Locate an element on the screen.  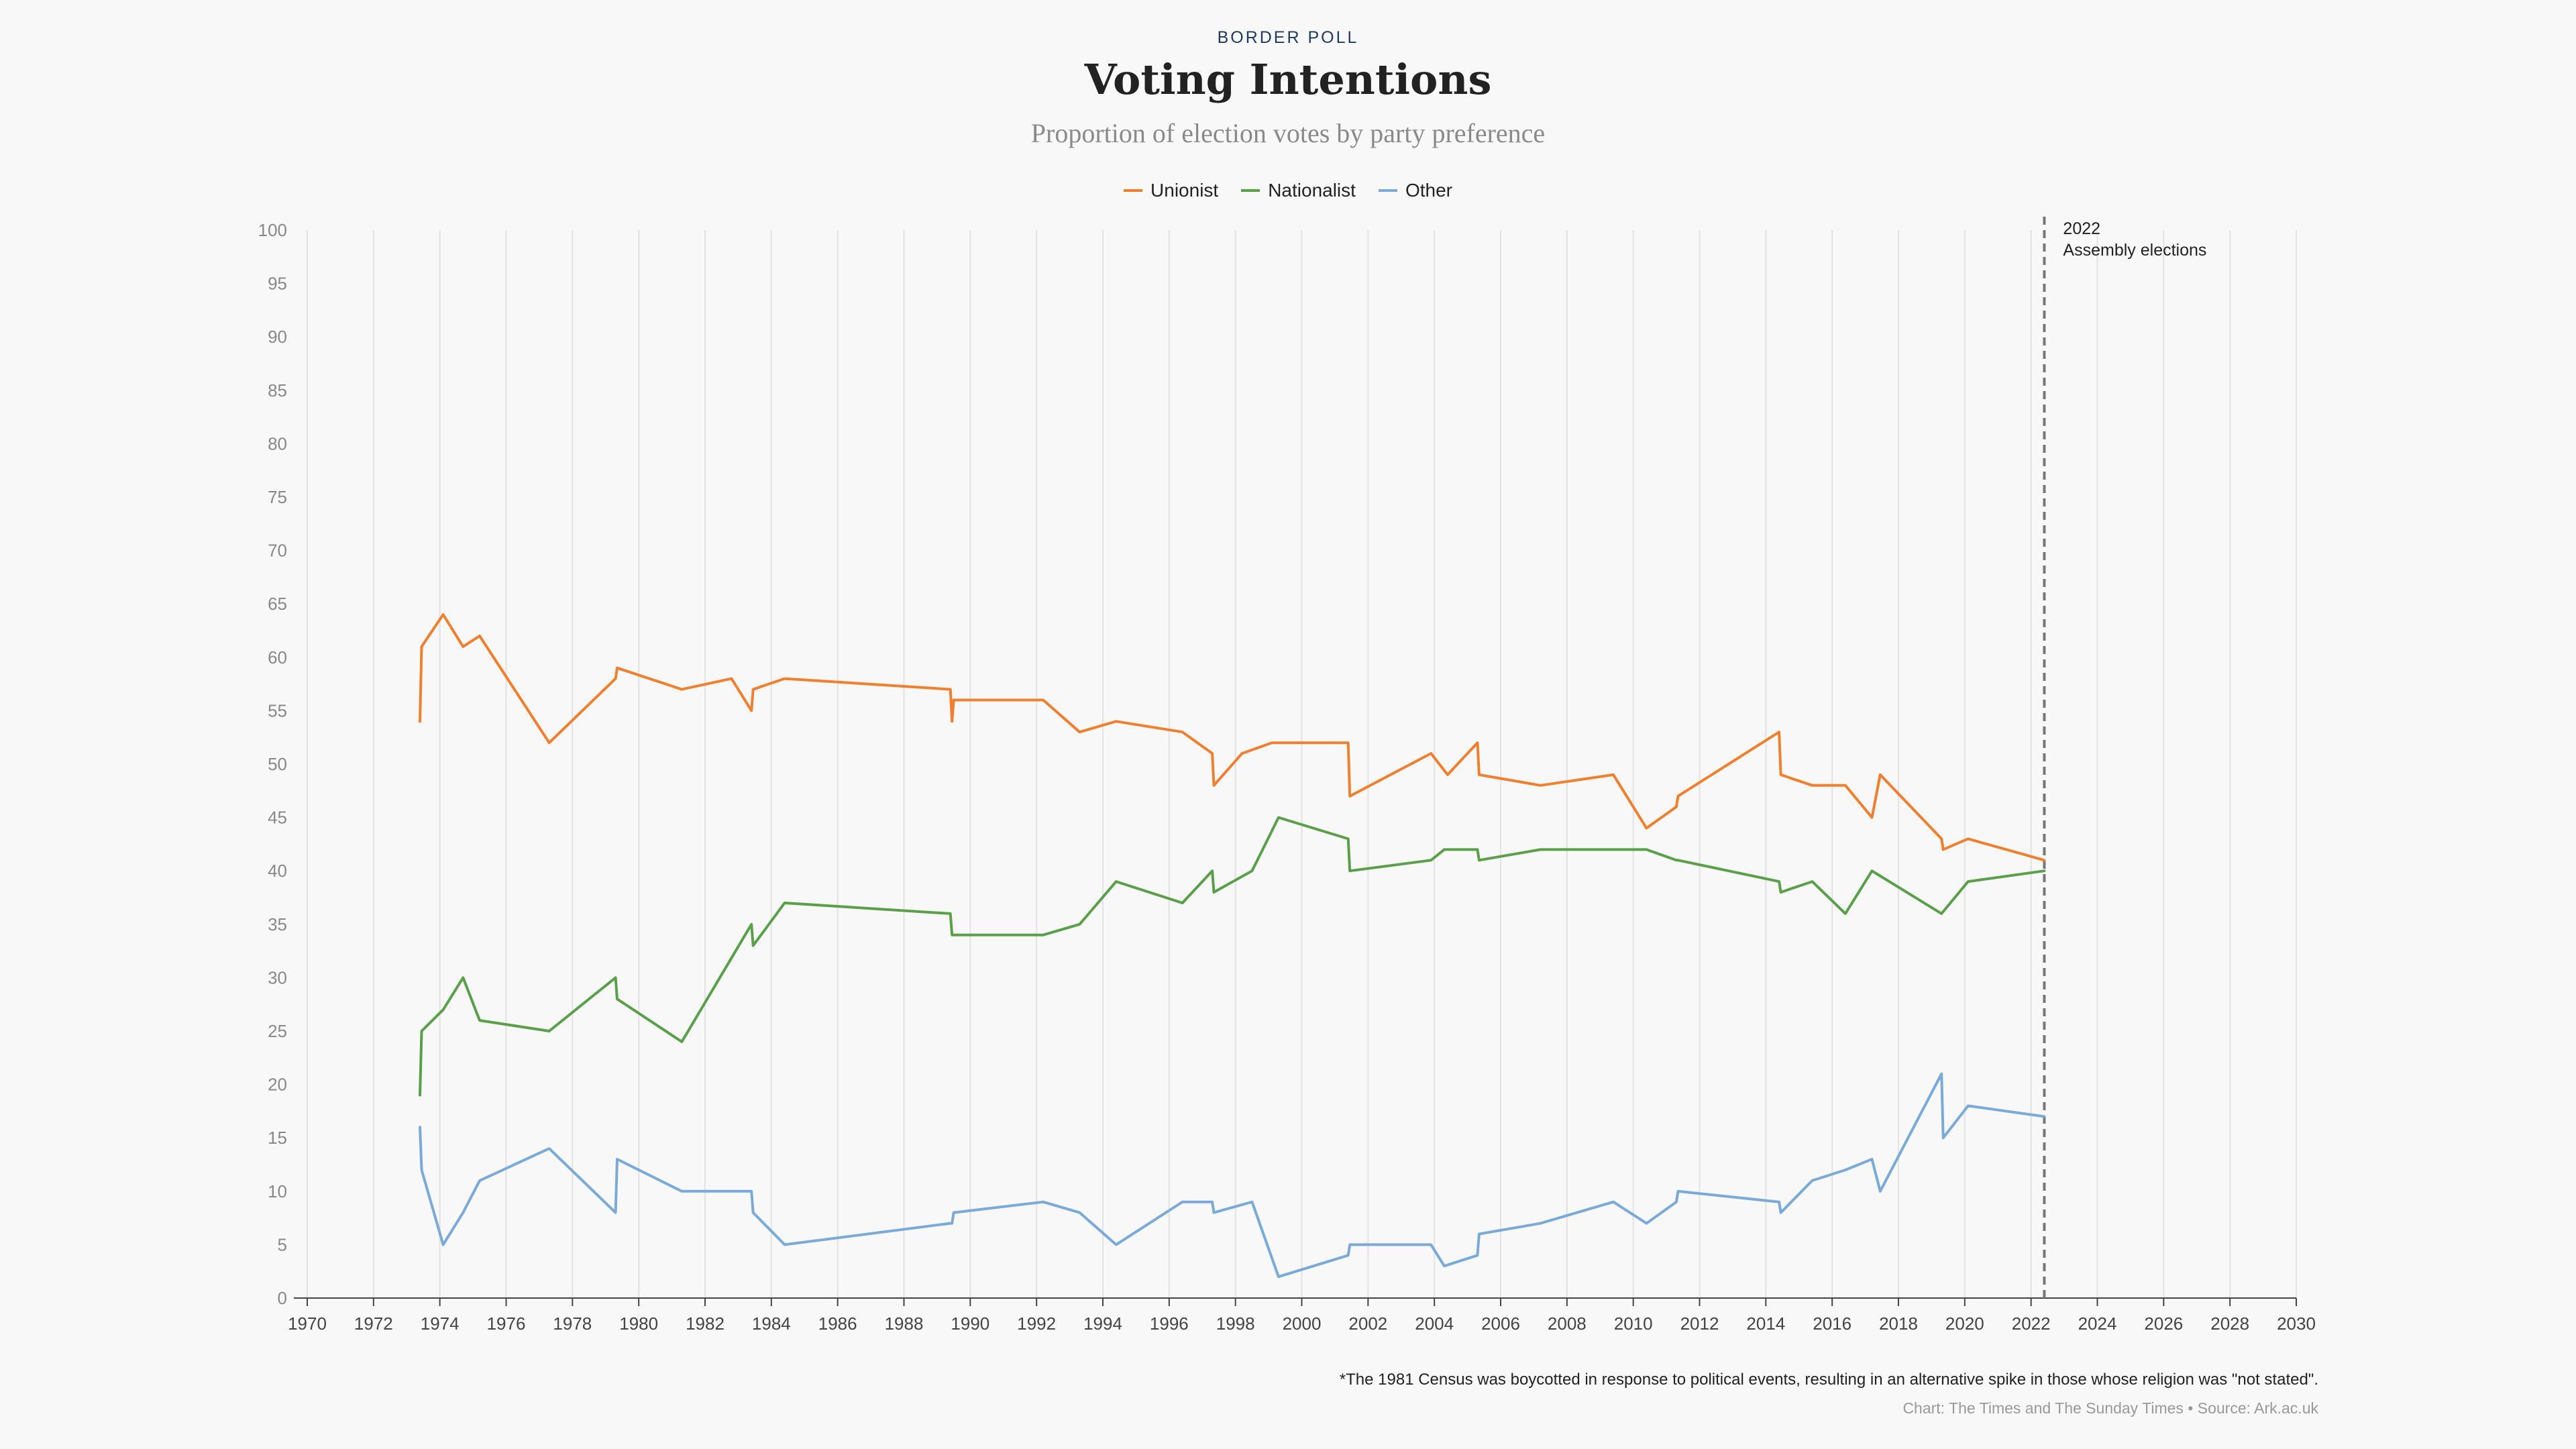
x-tick-label: 2026 is located at coordinates (2163, 1323).